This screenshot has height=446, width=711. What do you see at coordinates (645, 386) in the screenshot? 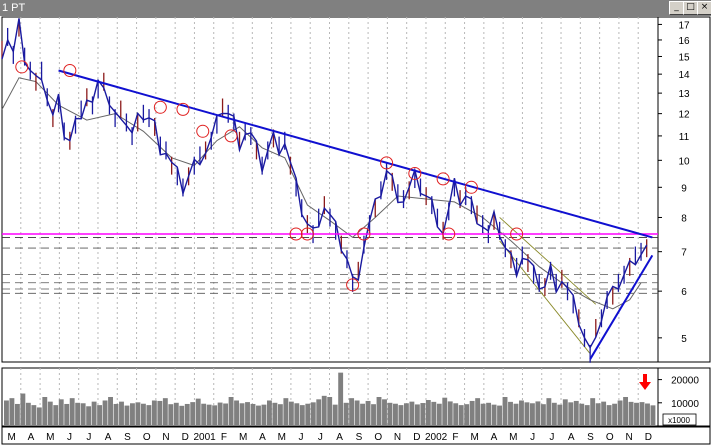
I see `arrow-head` at bounding box center [645, 386].